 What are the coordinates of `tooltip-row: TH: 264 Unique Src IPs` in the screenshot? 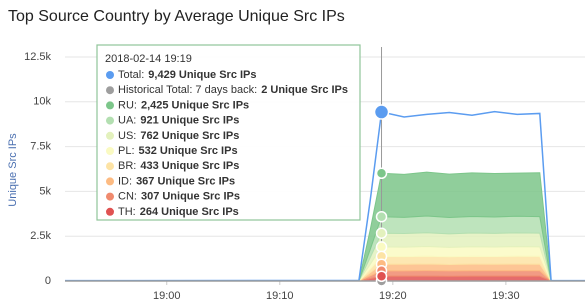 It's located at (178, 212).